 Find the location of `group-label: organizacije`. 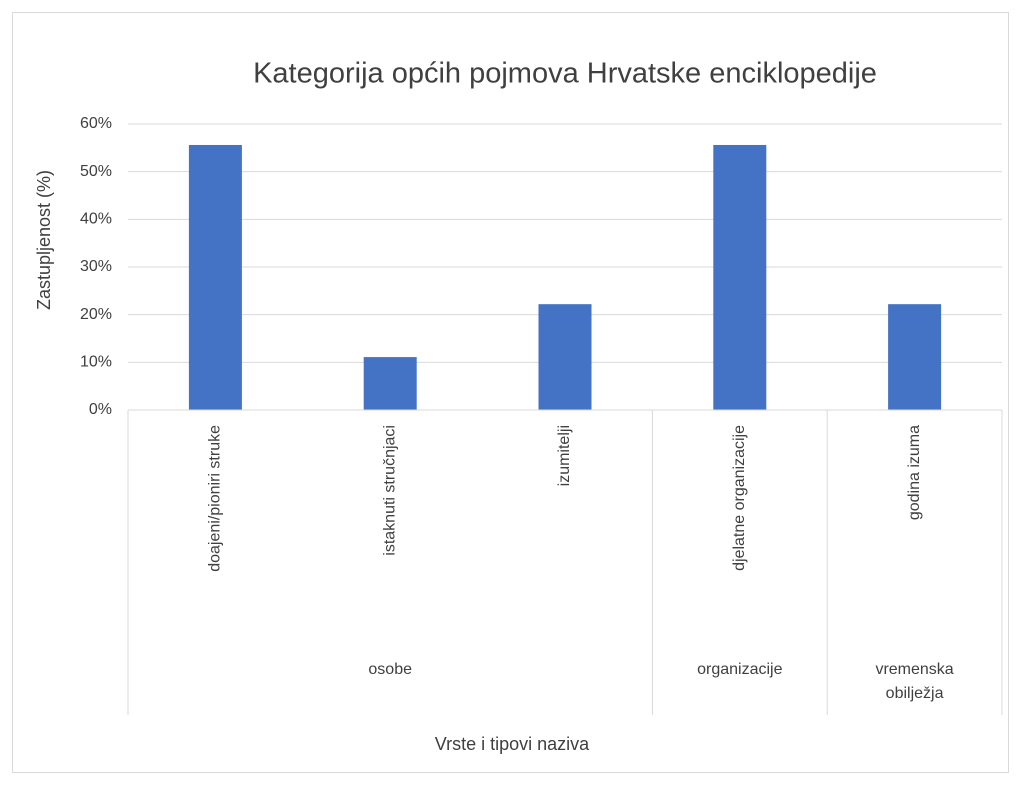

group-label: organizacije is located at coordinates (740, 669).